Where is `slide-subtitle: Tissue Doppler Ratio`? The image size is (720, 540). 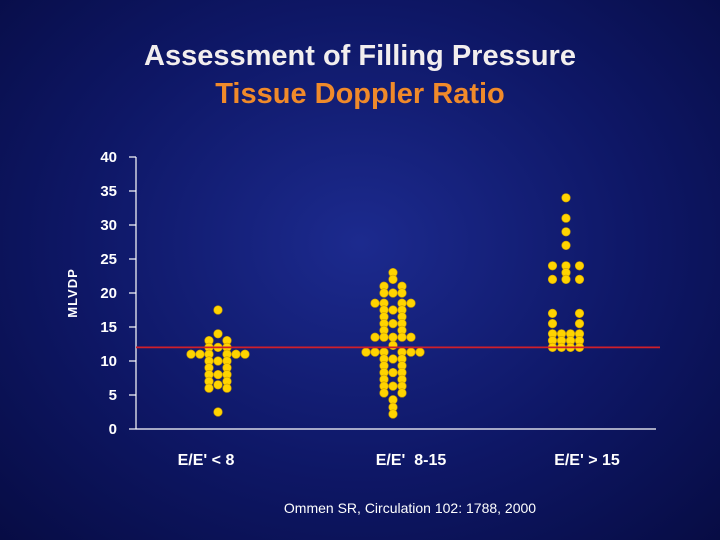 slide-subtitle: Tissue Doppler Ratio is located at coordinates (360, 94).